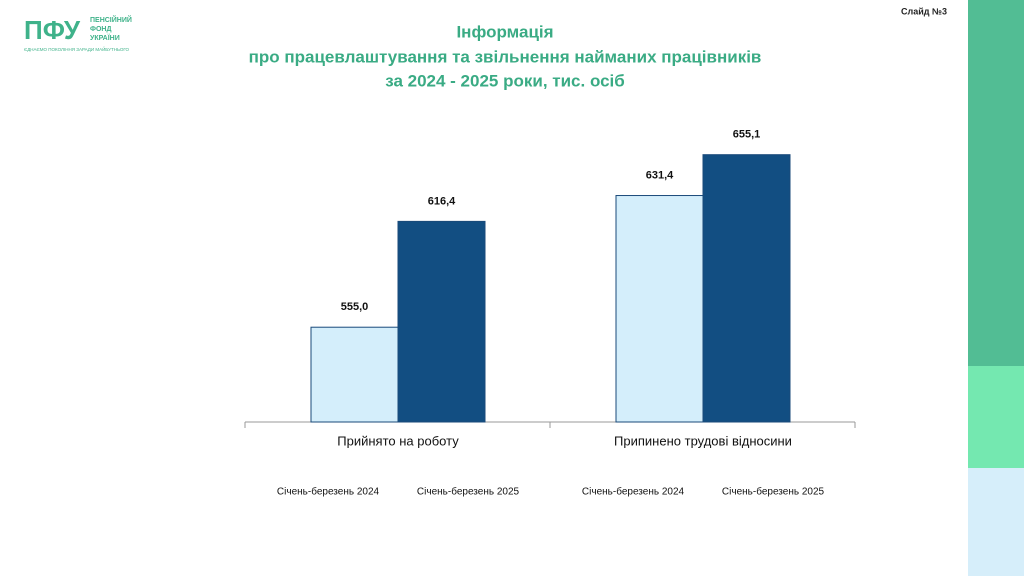  What do you see at coordinates (703, 440) in the screenshot?
I see `x-tick-label: Припинено трудові відносини` at bounding box center [703, 440].